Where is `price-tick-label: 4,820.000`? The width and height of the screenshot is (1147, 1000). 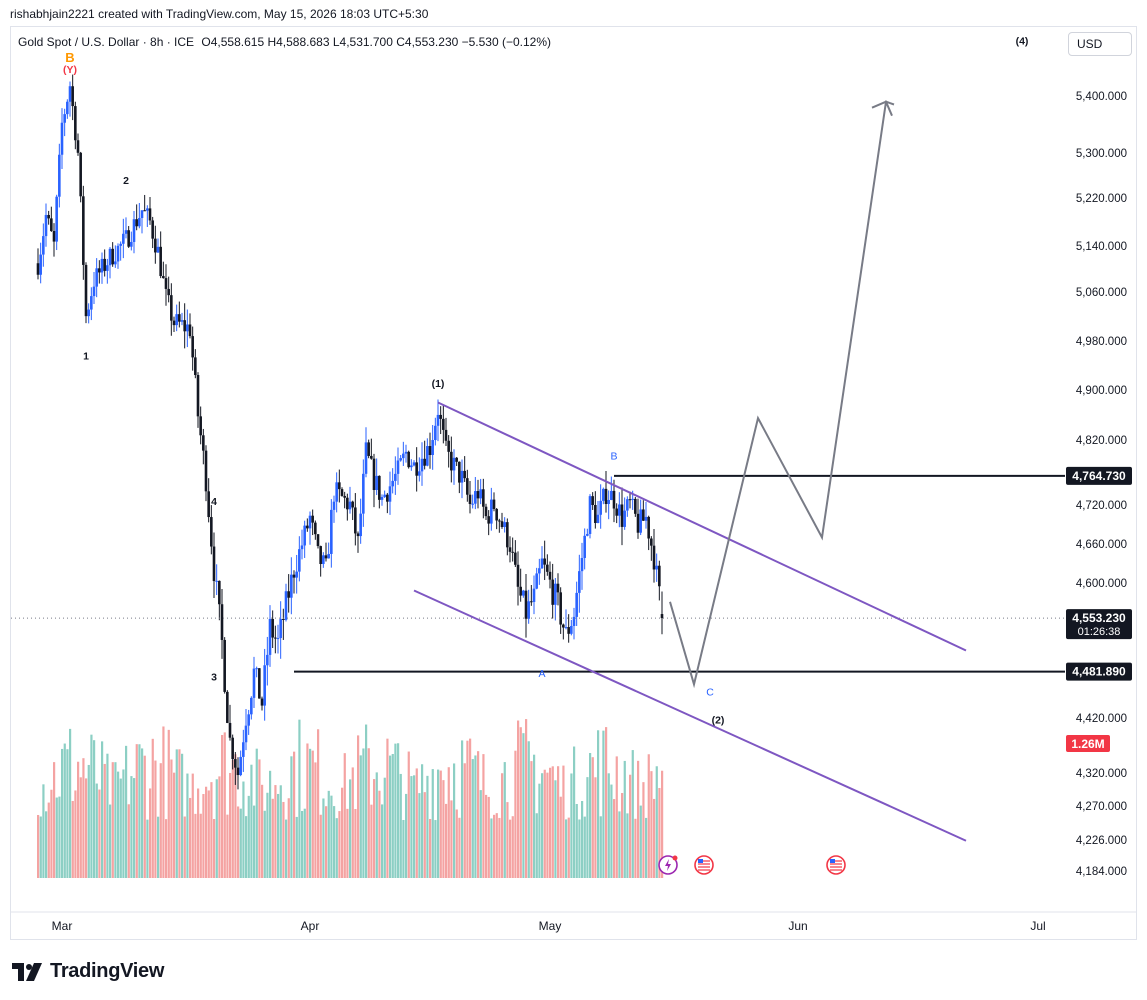
price-tick-label: 4,820.000 is located at coordinates (1101, 441).